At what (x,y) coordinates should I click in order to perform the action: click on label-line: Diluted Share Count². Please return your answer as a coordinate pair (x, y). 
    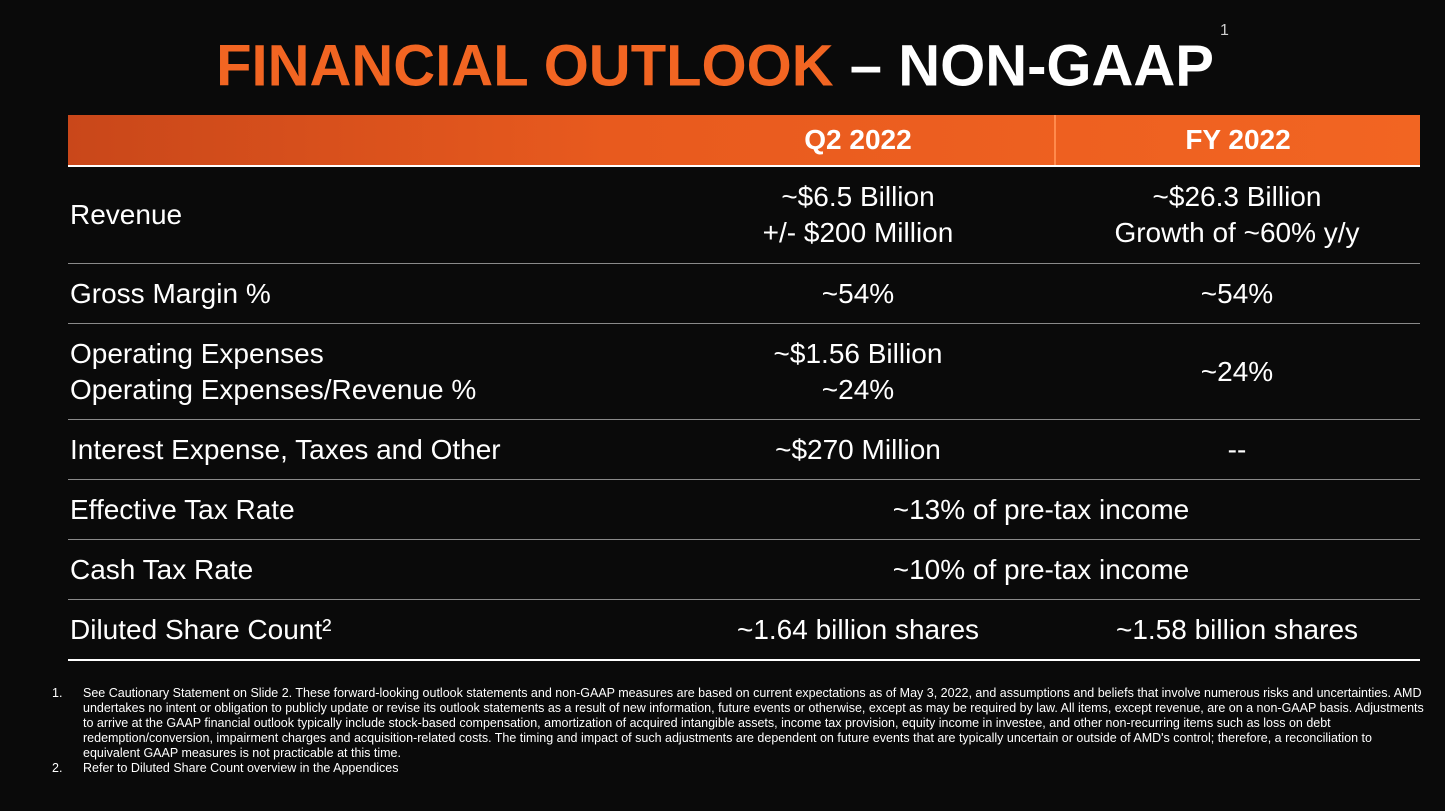
    Looking at the image, I should click on (201, 629).